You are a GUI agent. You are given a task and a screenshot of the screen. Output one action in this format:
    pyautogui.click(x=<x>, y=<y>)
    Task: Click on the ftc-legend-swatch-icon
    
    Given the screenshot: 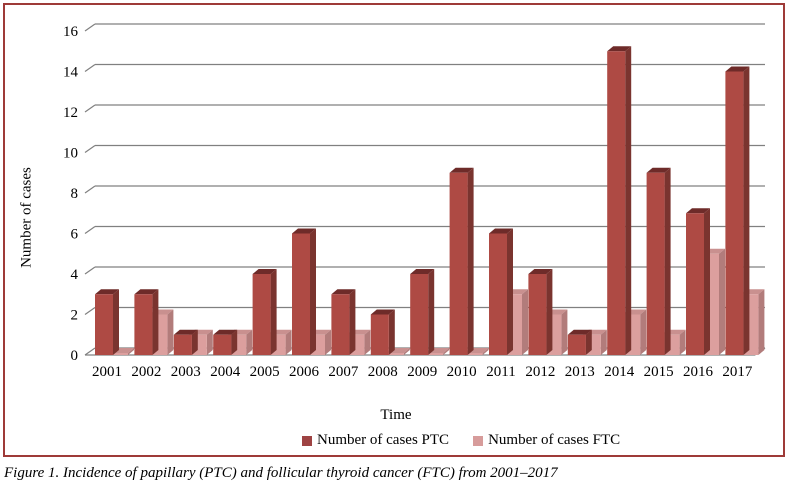 What is the action you would take?
    pyautogui.click(x=478, y=440)
    